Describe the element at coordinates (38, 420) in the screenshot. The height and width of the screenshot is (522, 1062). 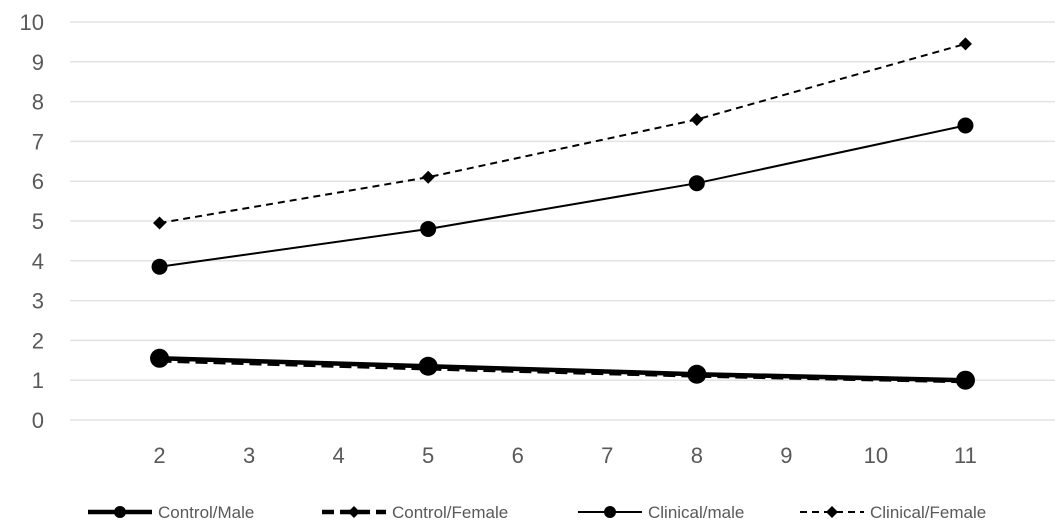
I see `y-tick-label: 0` at that location.